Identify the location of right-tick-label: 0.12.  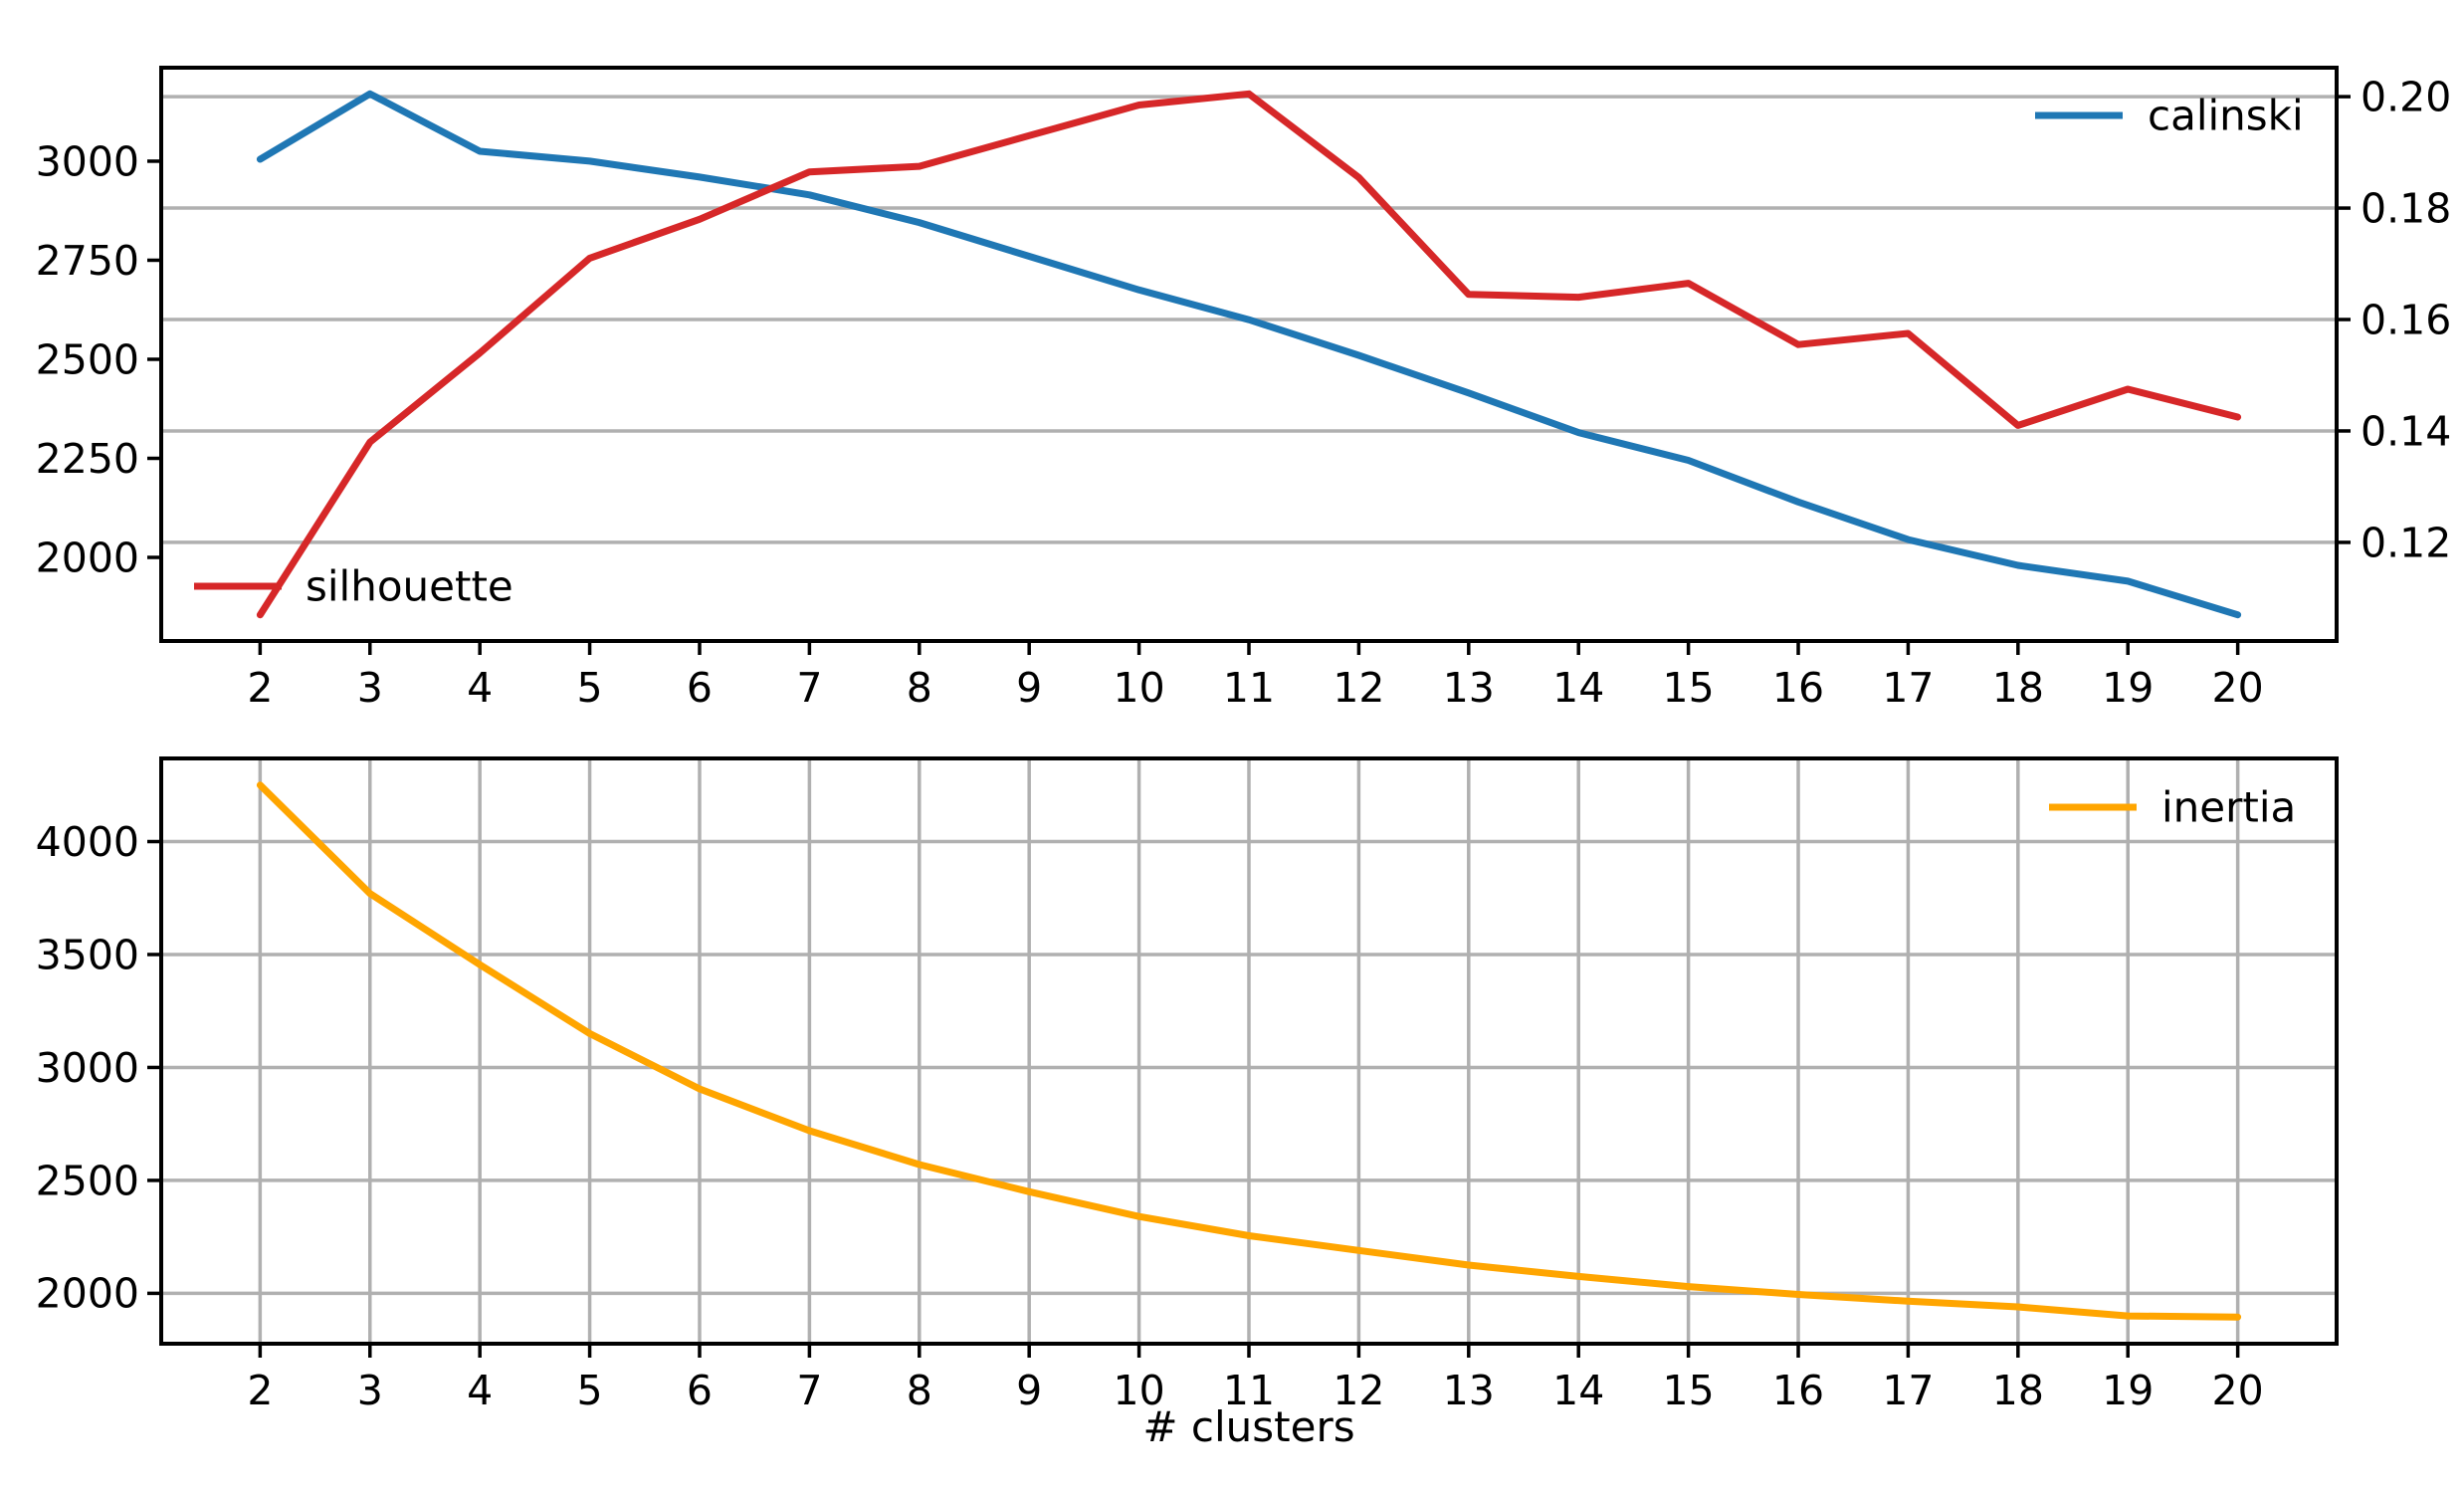
(2406, 542).